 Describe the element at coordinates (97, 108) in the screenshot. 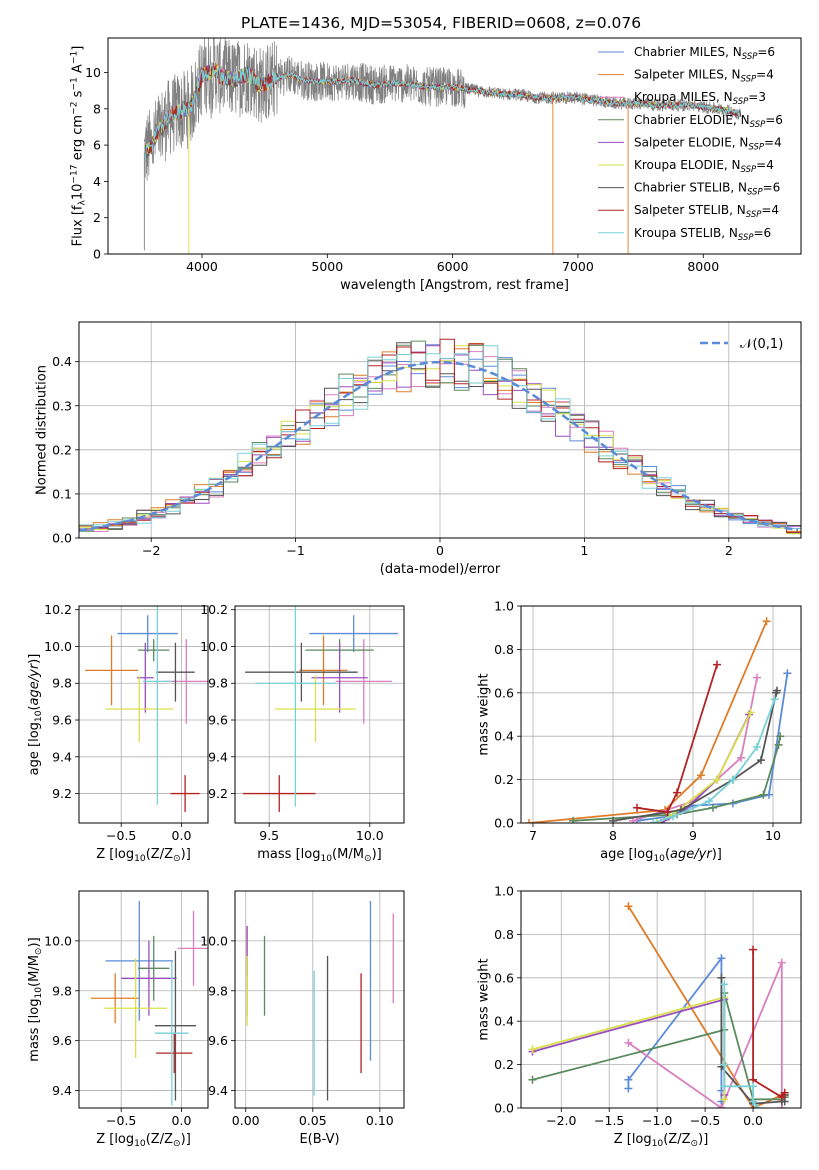

I see `y-tick-label: 8` at that location.